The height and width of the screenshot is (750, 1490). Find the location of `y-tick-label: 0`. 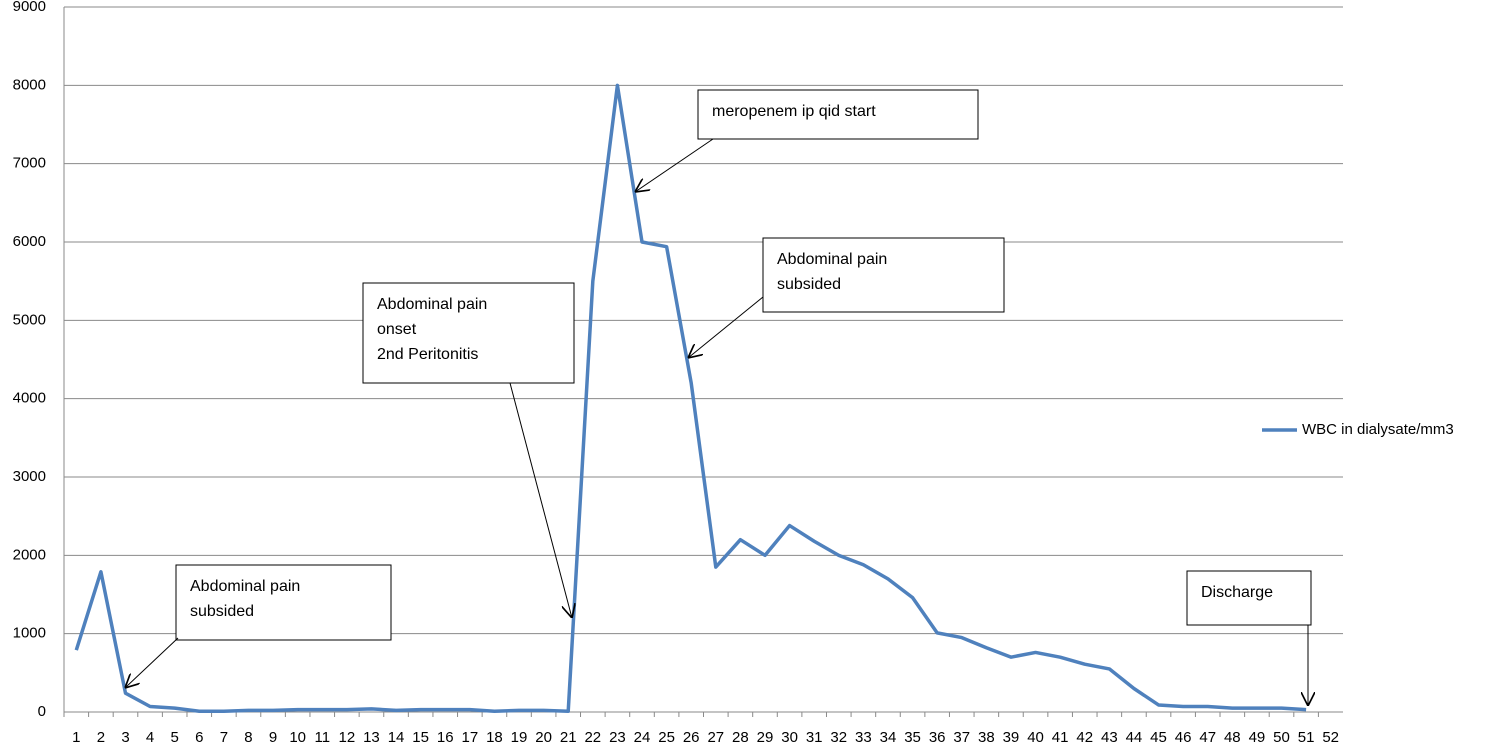

y-tick-label: 0 is located at coordinates (42, 711).